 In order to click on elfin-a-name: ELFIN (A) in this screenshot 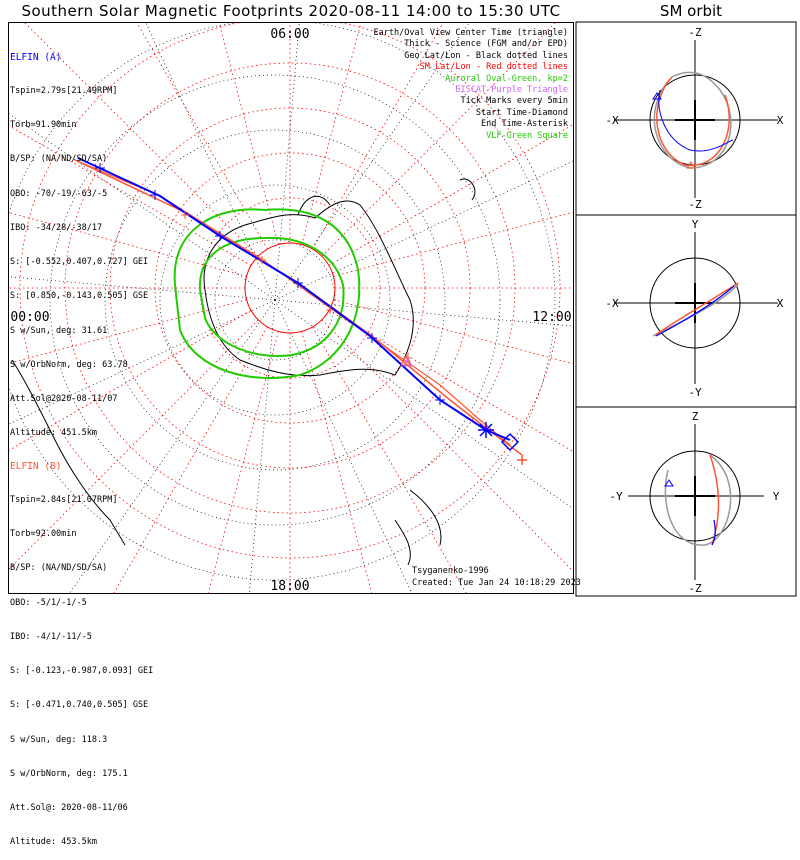, I will do `click(36, 57)`.